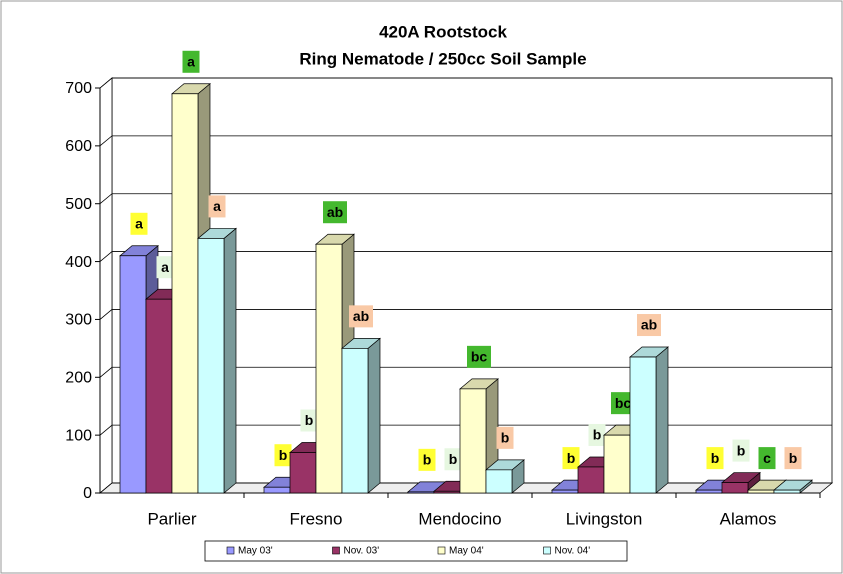 This screenshot has width=843, height=574. Describe the element at coordinates (106, 285) in the screenshot. I see `side-wall` at that location.